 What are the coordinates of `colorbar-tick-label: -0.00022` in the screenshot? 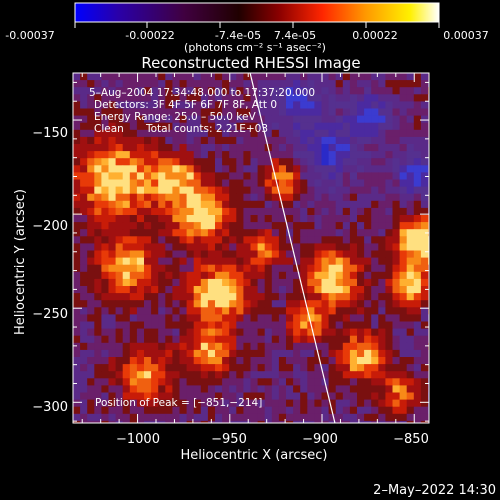 It's located at (149, 35).